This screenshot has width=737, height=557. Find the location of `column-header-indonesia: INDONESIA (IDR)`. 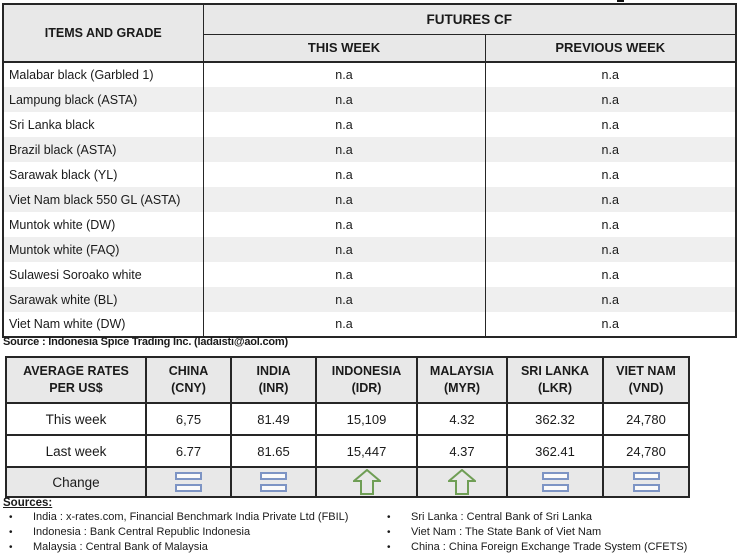

column-header-indonesia: INDONESIA (IDR) is located at coordinates (366, 380).